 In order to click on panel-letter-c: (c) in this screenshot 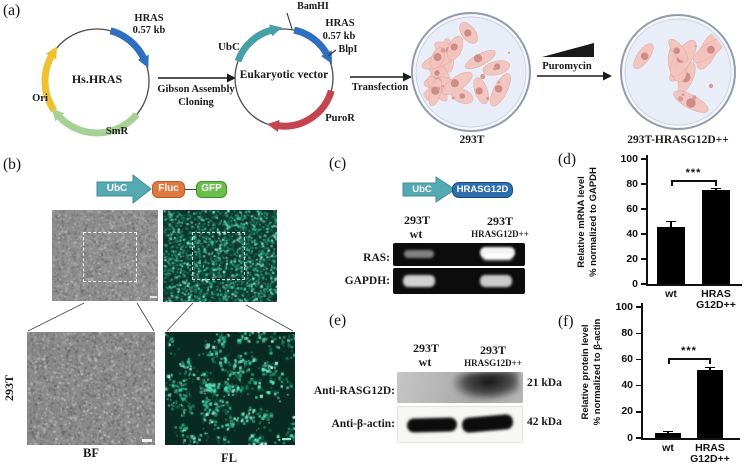, I will do `click(338, 163)`.